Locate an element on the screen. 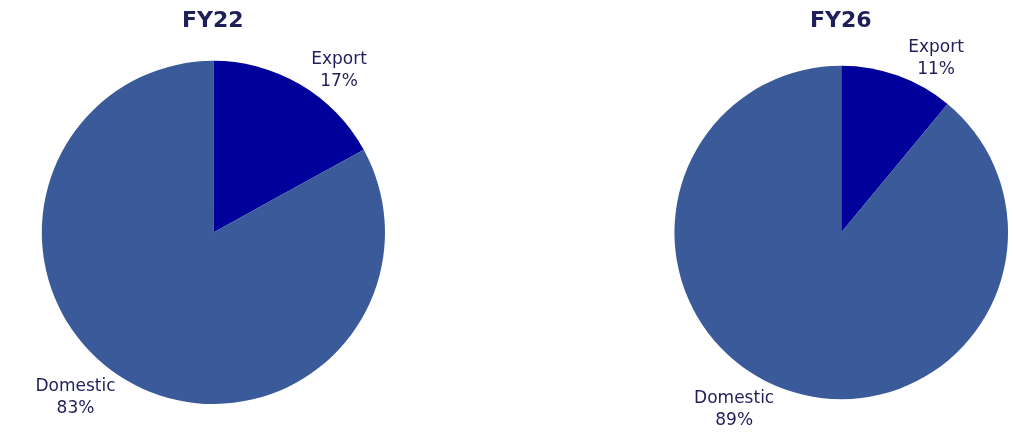  chart-title: FY22 is located at coordinates (213, 19).